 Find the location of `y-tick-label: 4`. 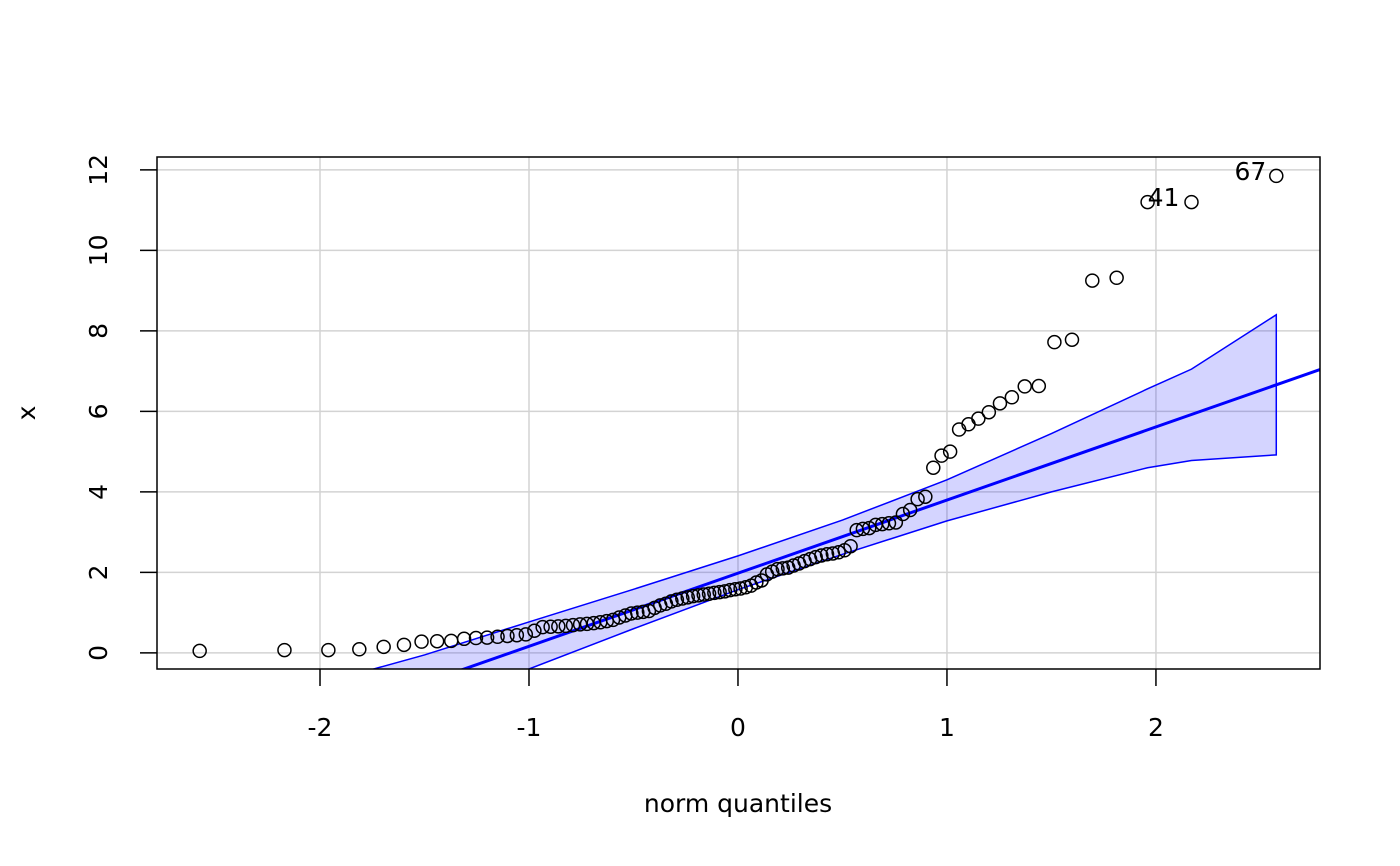

y-tick-label: 4 is located at coordinates (98, 492).